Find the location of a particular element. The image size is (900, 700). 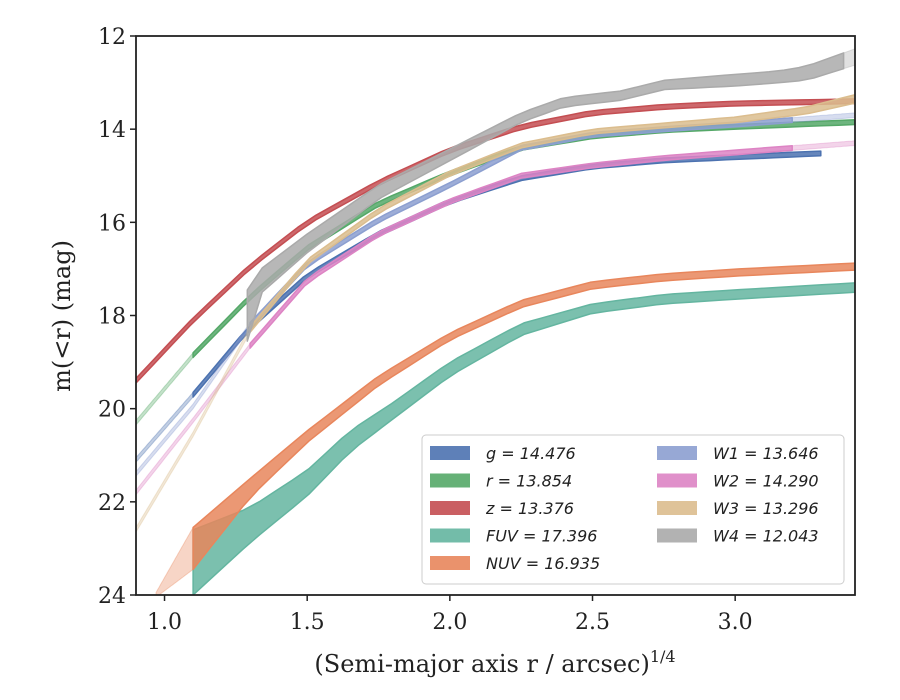

x-axis-label: (Semi-major axis r / arcsec)1/4 is located at coordinates (494, 662).